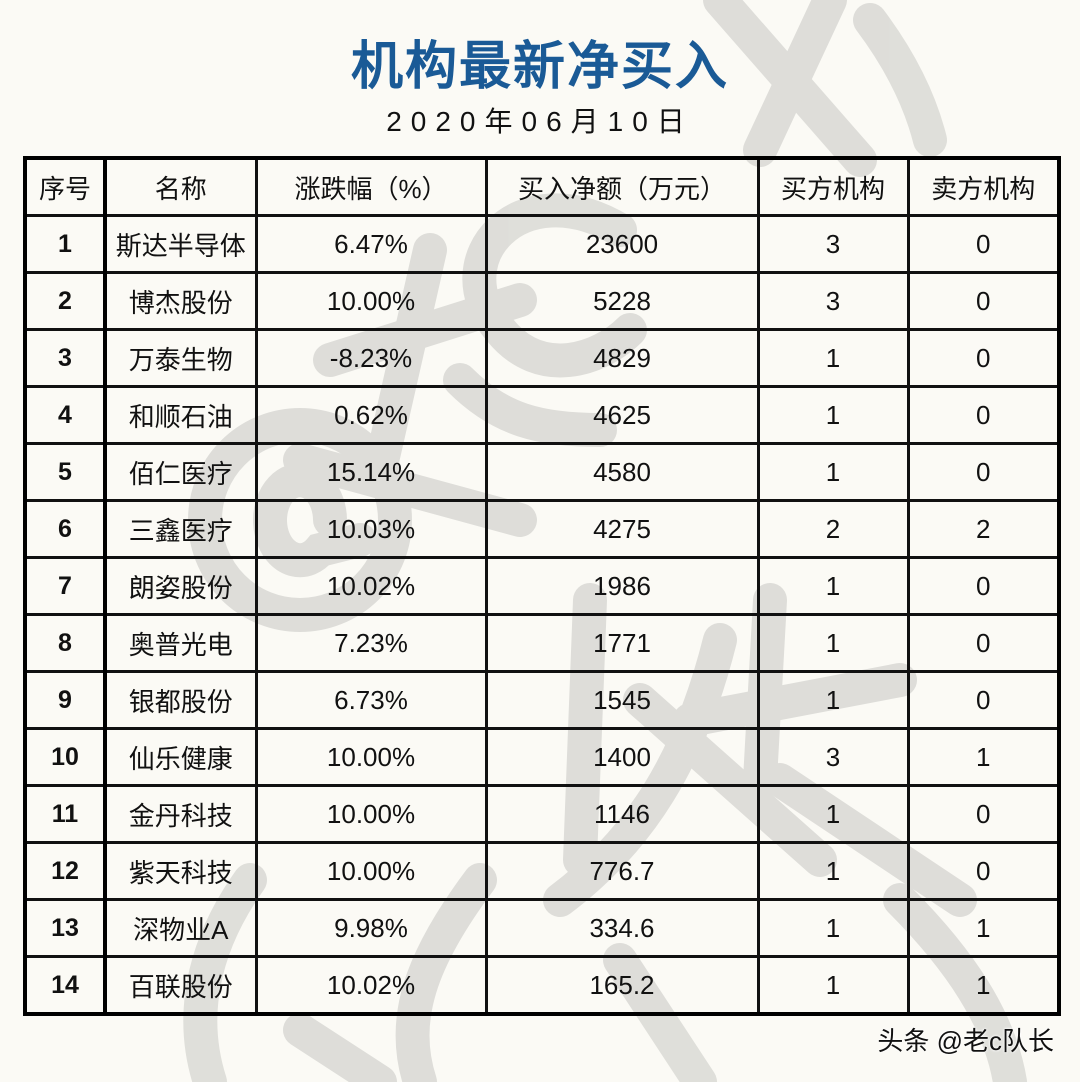  Describe the element at coordinates (542, 358) in the screenshot. I see `table-row: 3 万泰生物 -8.23% 4829 1 0` at that location.